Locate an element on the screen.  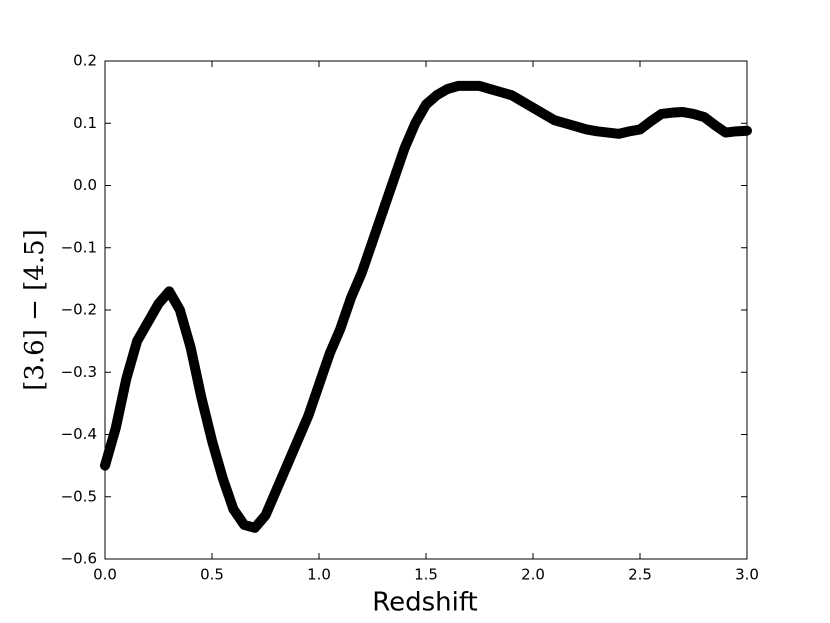
y-tick-label: −0.2 is located at coordinates (79, 310).